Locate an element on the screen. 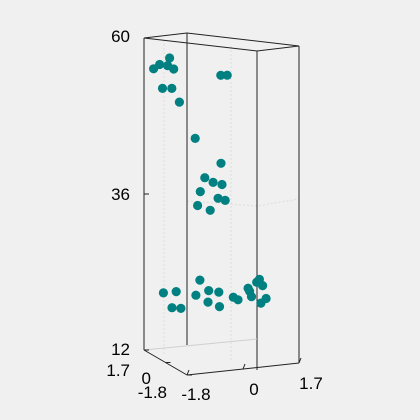 This screenshot has width=420, height=420. z-tick-label-bottom: 12 is located at coordinates (120, 349).